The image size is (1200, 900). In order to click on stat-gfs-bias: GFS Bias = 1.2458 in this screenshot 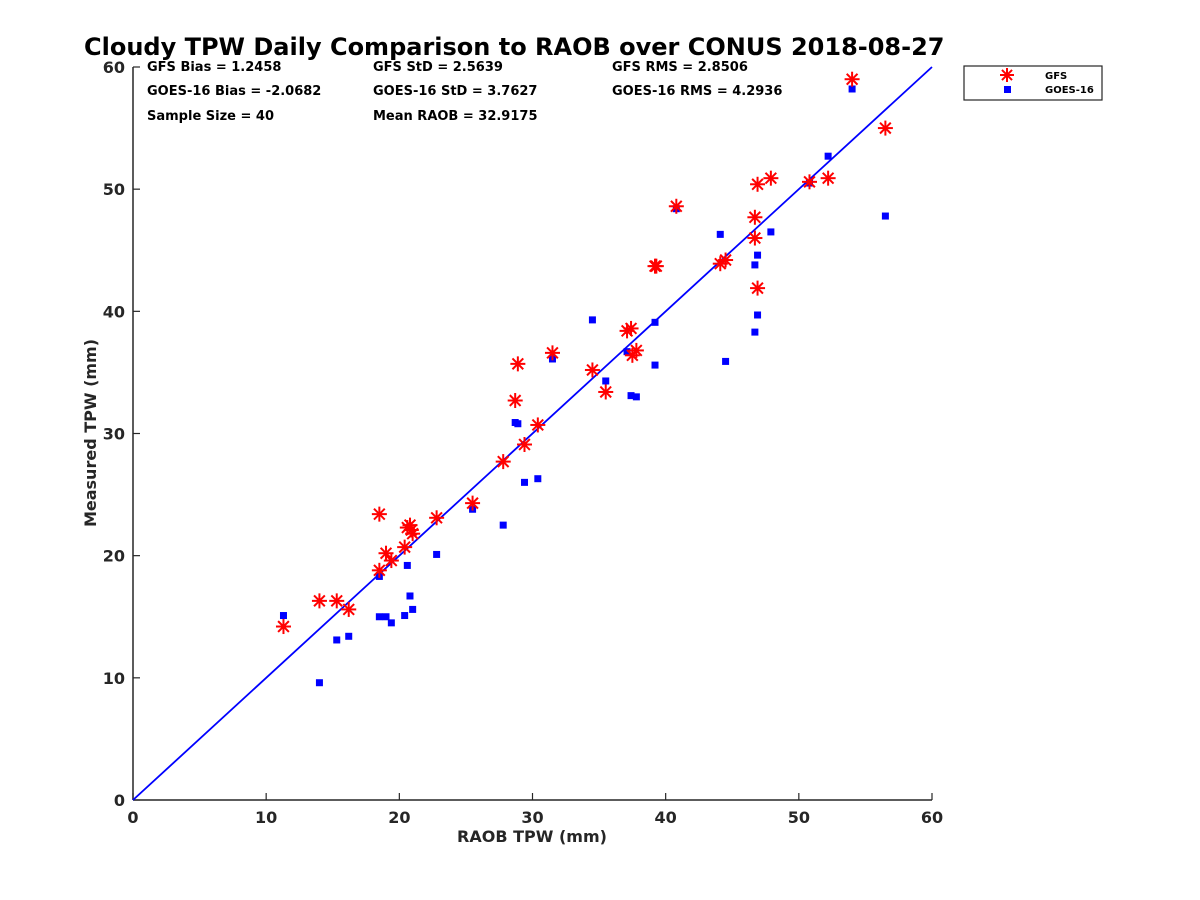, I will do `click(214, 67)`.